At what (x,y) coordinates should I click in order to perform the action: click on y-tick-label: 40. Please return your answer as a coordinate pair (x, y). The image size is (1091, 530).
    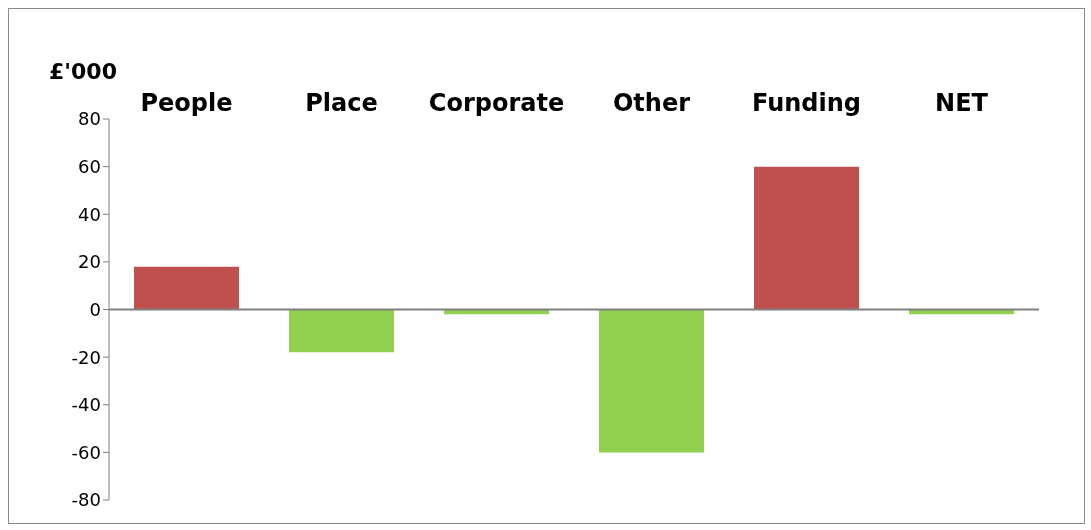
    Looking at the image, I should click on (89, 214).